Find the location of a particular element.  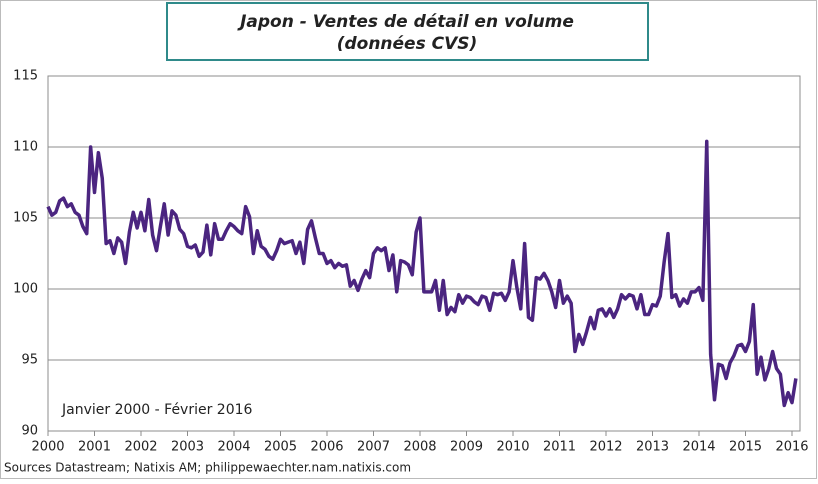

x-tick-label: 2008 is located at coordinates (419, 447).